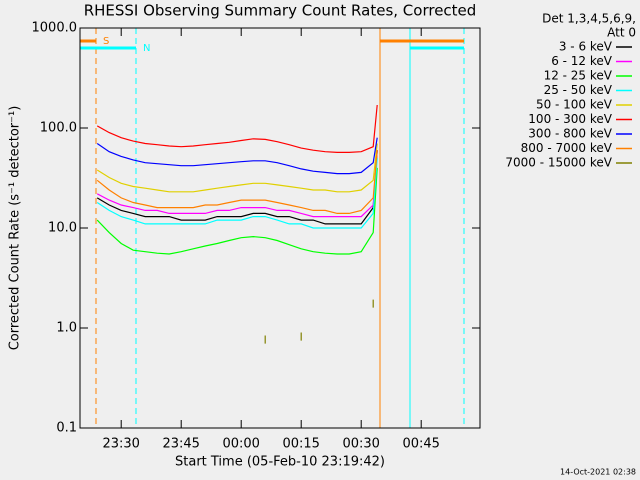 The height and width of the screenshot is (480, 640). Describe the element at coordinates (280, 462) in the screenshot. I see `x-axis-label: Start Time (05-Feb-10 23:19:42)` at that location.